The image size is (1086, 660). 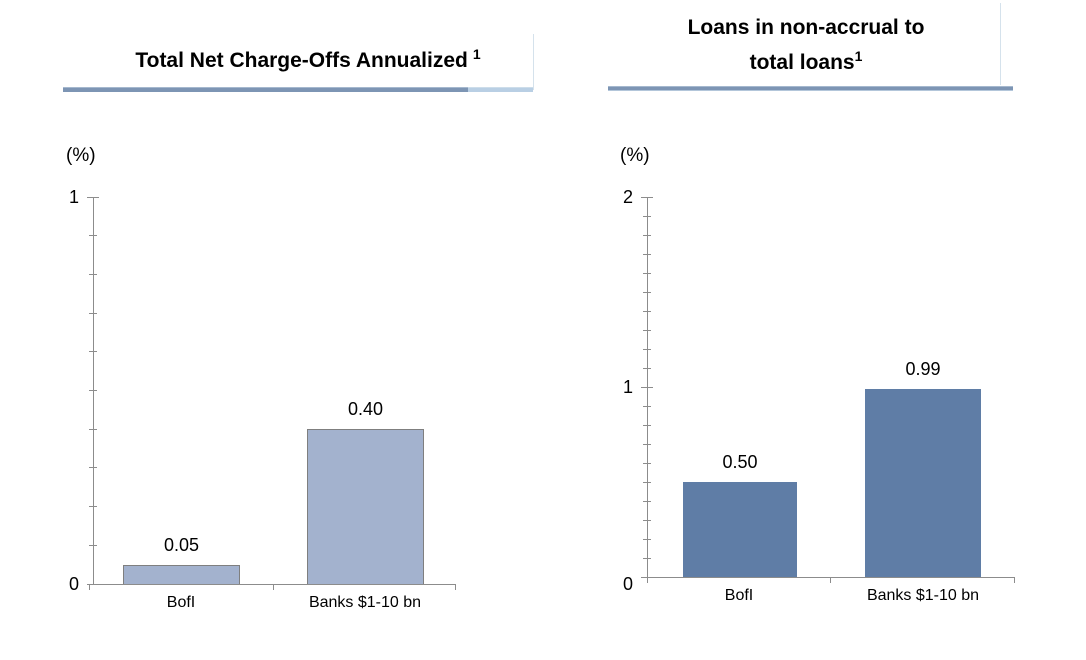 What do you see at coordinates (272, 584) in the screenshot?
I see `left-x-axis-line` at bounding box center [272, 584].